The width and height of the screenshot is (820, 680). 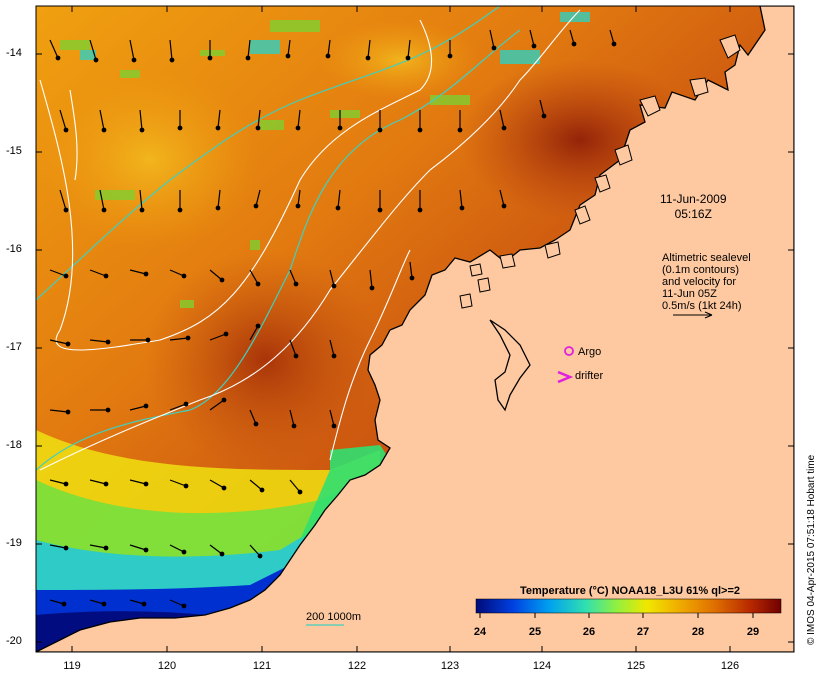 What do you see at coordinates (701, 270) in the screenshot?
I see `altimetry-line-2: (0.1m contours)` at bounding box center [701, 270].